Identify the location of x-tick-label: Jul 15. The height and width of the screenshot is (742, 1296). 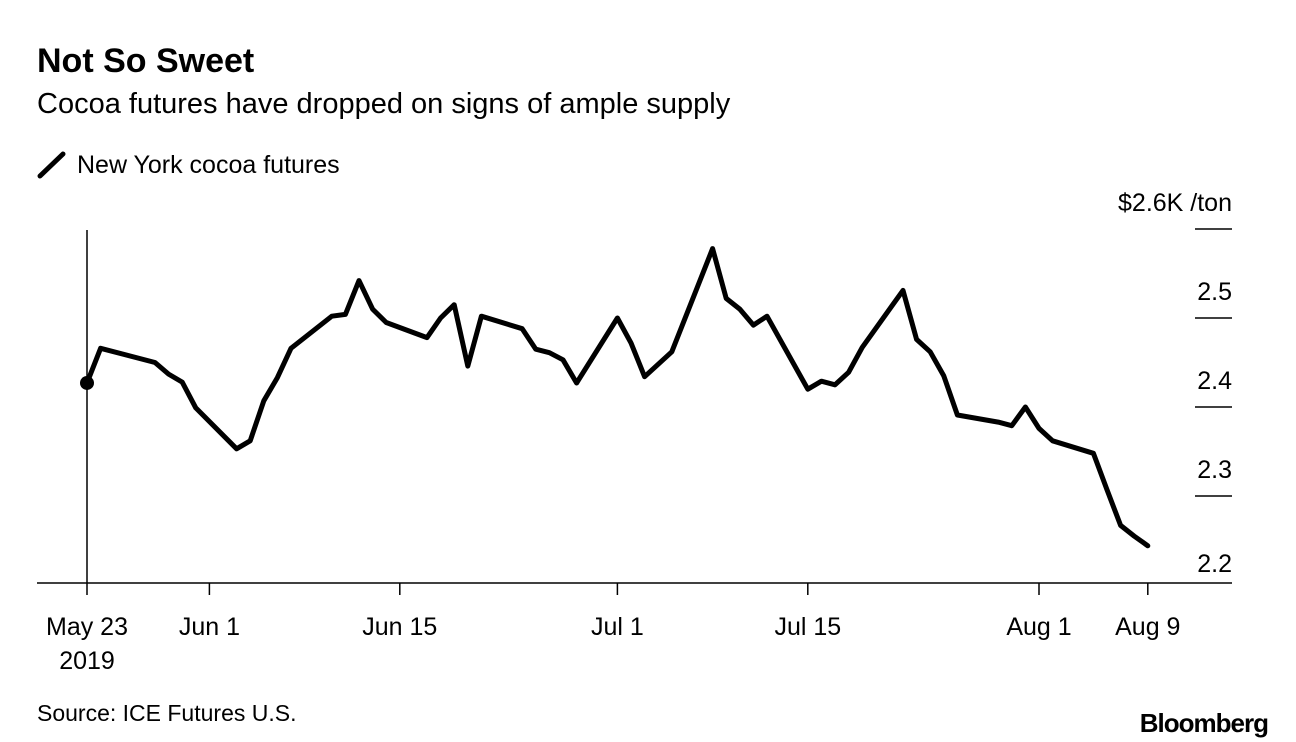
(807, 627).